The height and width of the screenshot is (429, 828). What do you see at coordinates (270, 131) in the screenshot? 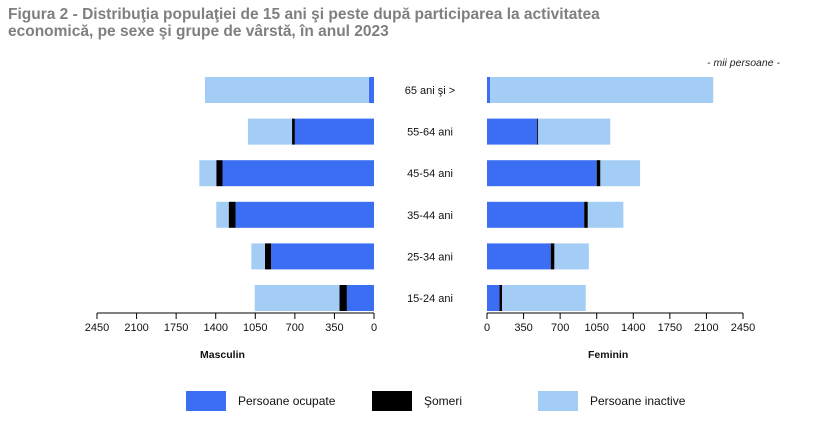
I see `bar-masculin-persoane-inactive-55-64-ani` at bounding box center [270, 131].